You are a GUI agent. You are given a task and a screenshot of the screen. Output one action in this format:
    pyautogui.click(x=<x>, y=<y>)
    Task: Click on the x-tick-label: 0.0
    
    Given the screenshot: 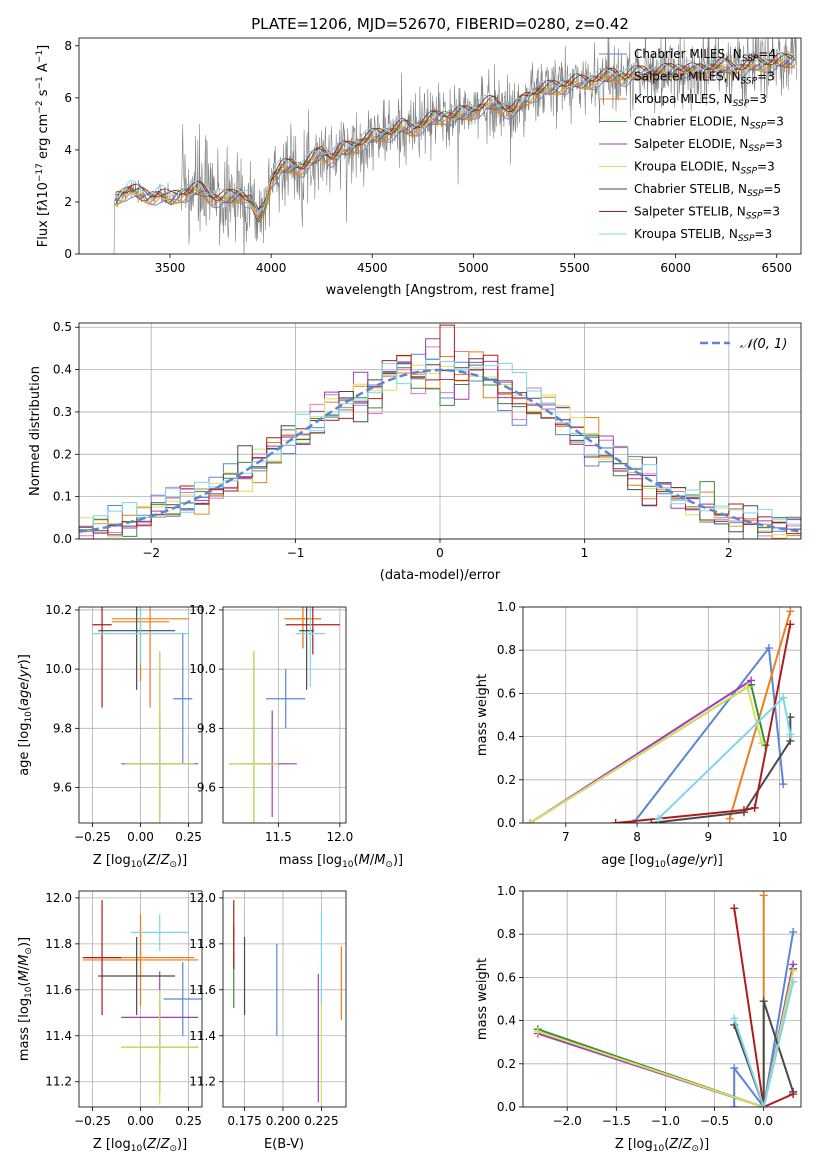 What is the action you would take?
    pyautogui.click(x=763, y=1121)
    